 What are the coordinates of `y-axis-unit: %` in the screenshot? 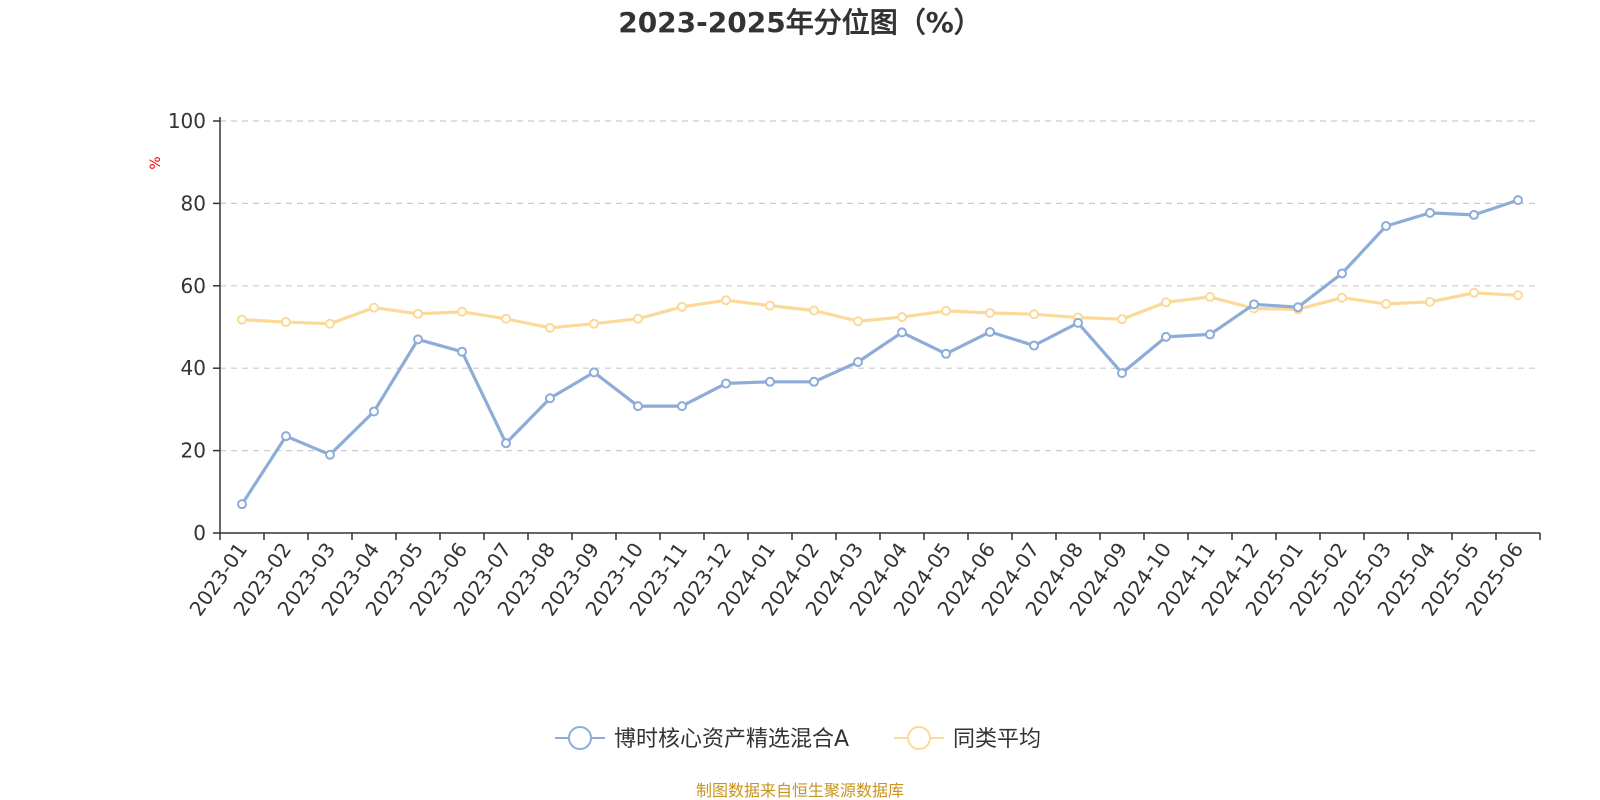 It's located at (156, 162).